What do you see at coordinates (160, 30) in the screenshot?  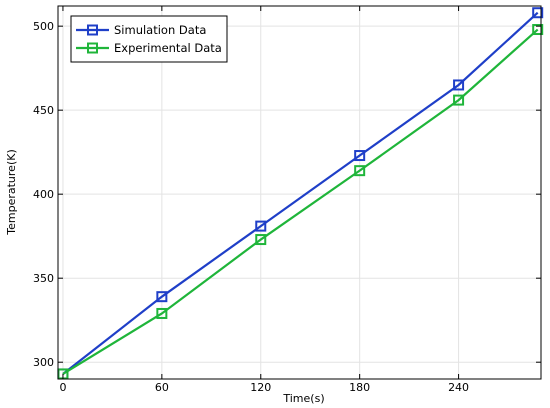 I see `legend-label-0: Simulation Data` at bounding box center [160, 30].